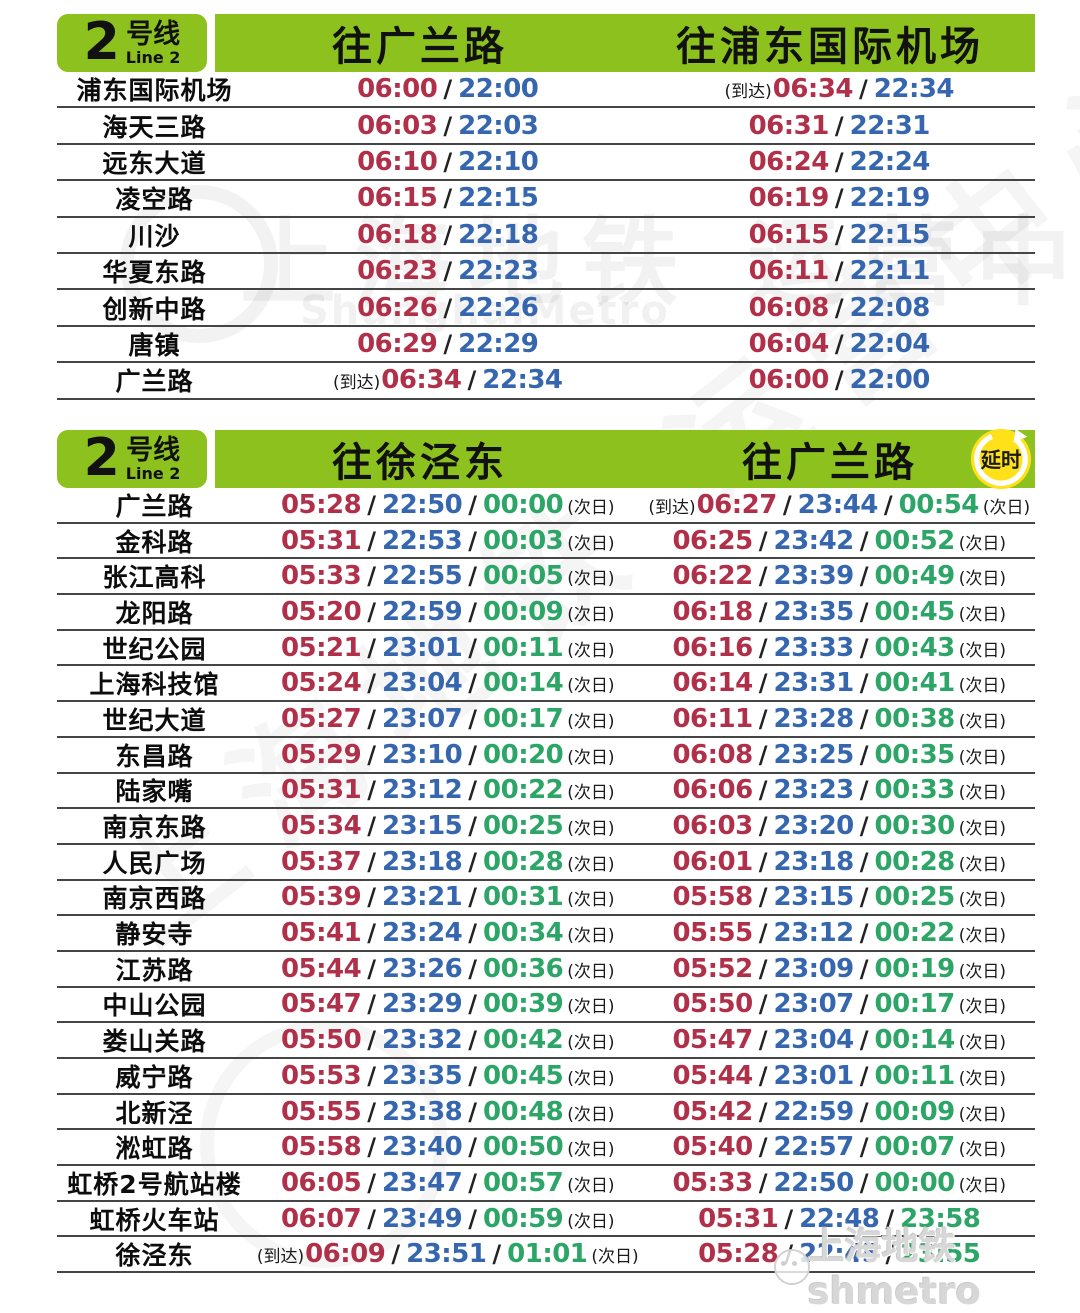  I want to click on direction-b-times-cell: 05:52/23:09/00:19 (次日), so click(840, 969).